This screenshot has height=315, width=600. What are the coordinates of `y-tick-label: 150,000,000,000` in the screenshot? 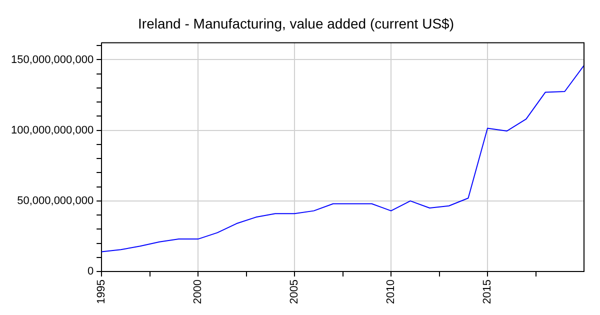 It's located at (52, 60).